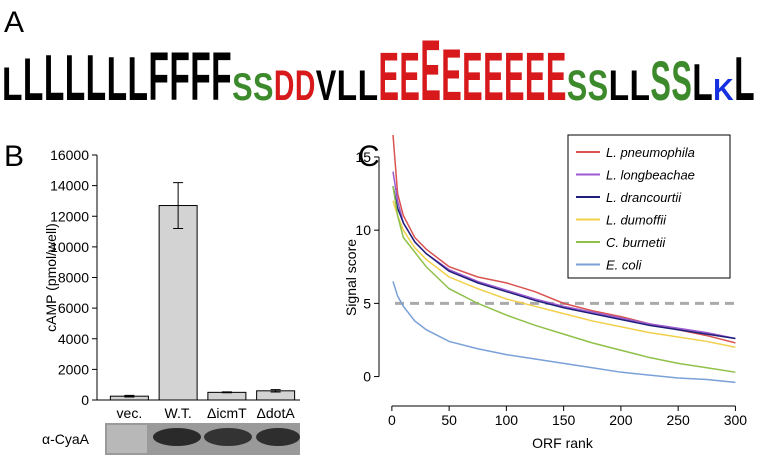 The height and width of the screenshot is (457, 757). I want to click on y-tick-label: 2000, so click(73, 369).